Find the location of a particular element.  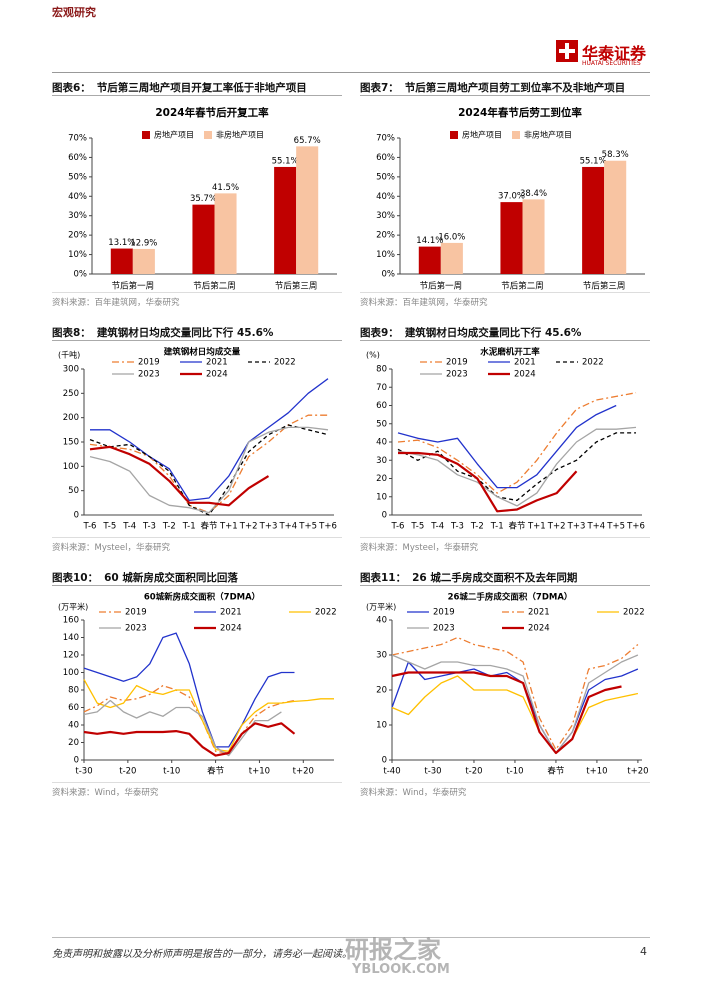

x-tick-label: T+4 is located at coordinates (595, 527).